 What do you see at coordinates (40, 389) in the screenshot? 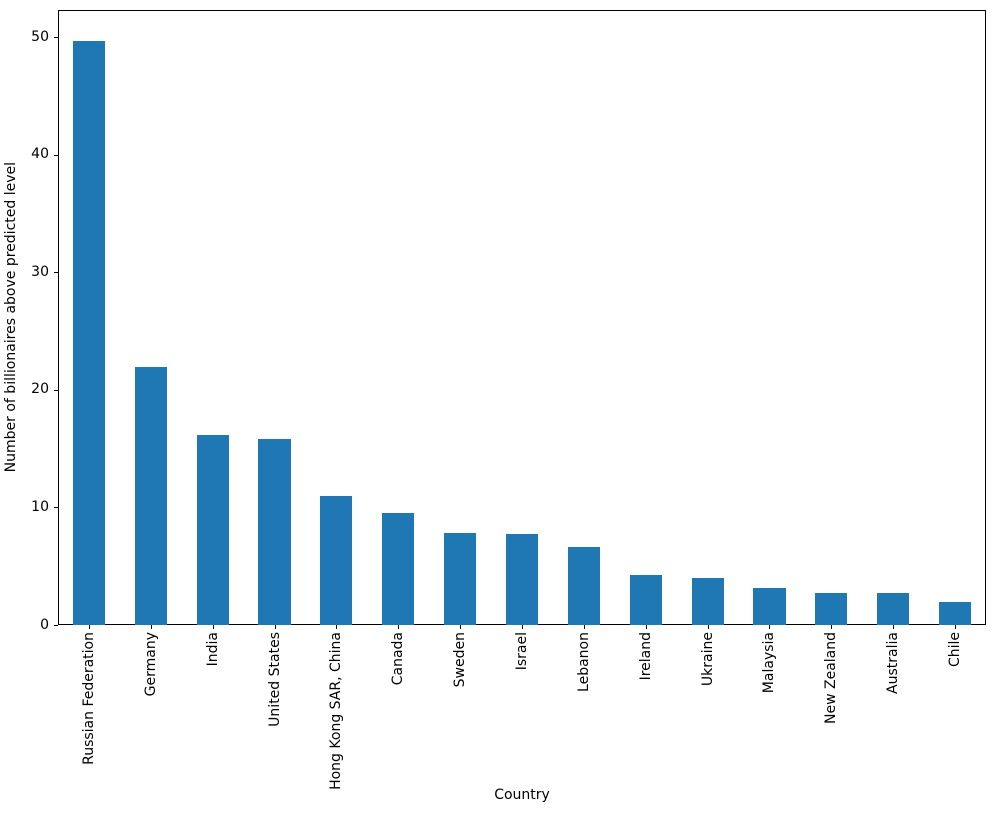
I see `y-tick-label: 20` at bounding box center [40, 389].